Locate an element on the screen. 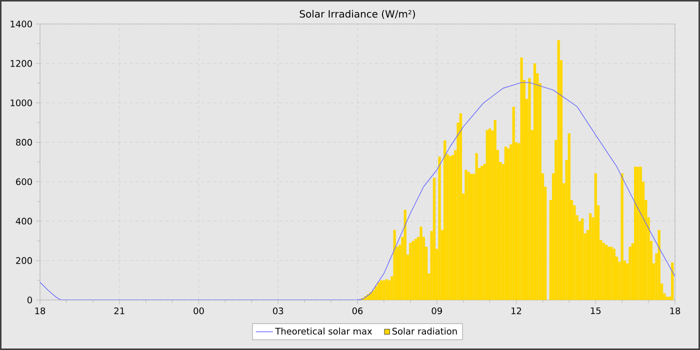 Image resolution: width=700 pixels, height=350 pixels. x-tick-label: 03 is located at coordinates (278, 310).